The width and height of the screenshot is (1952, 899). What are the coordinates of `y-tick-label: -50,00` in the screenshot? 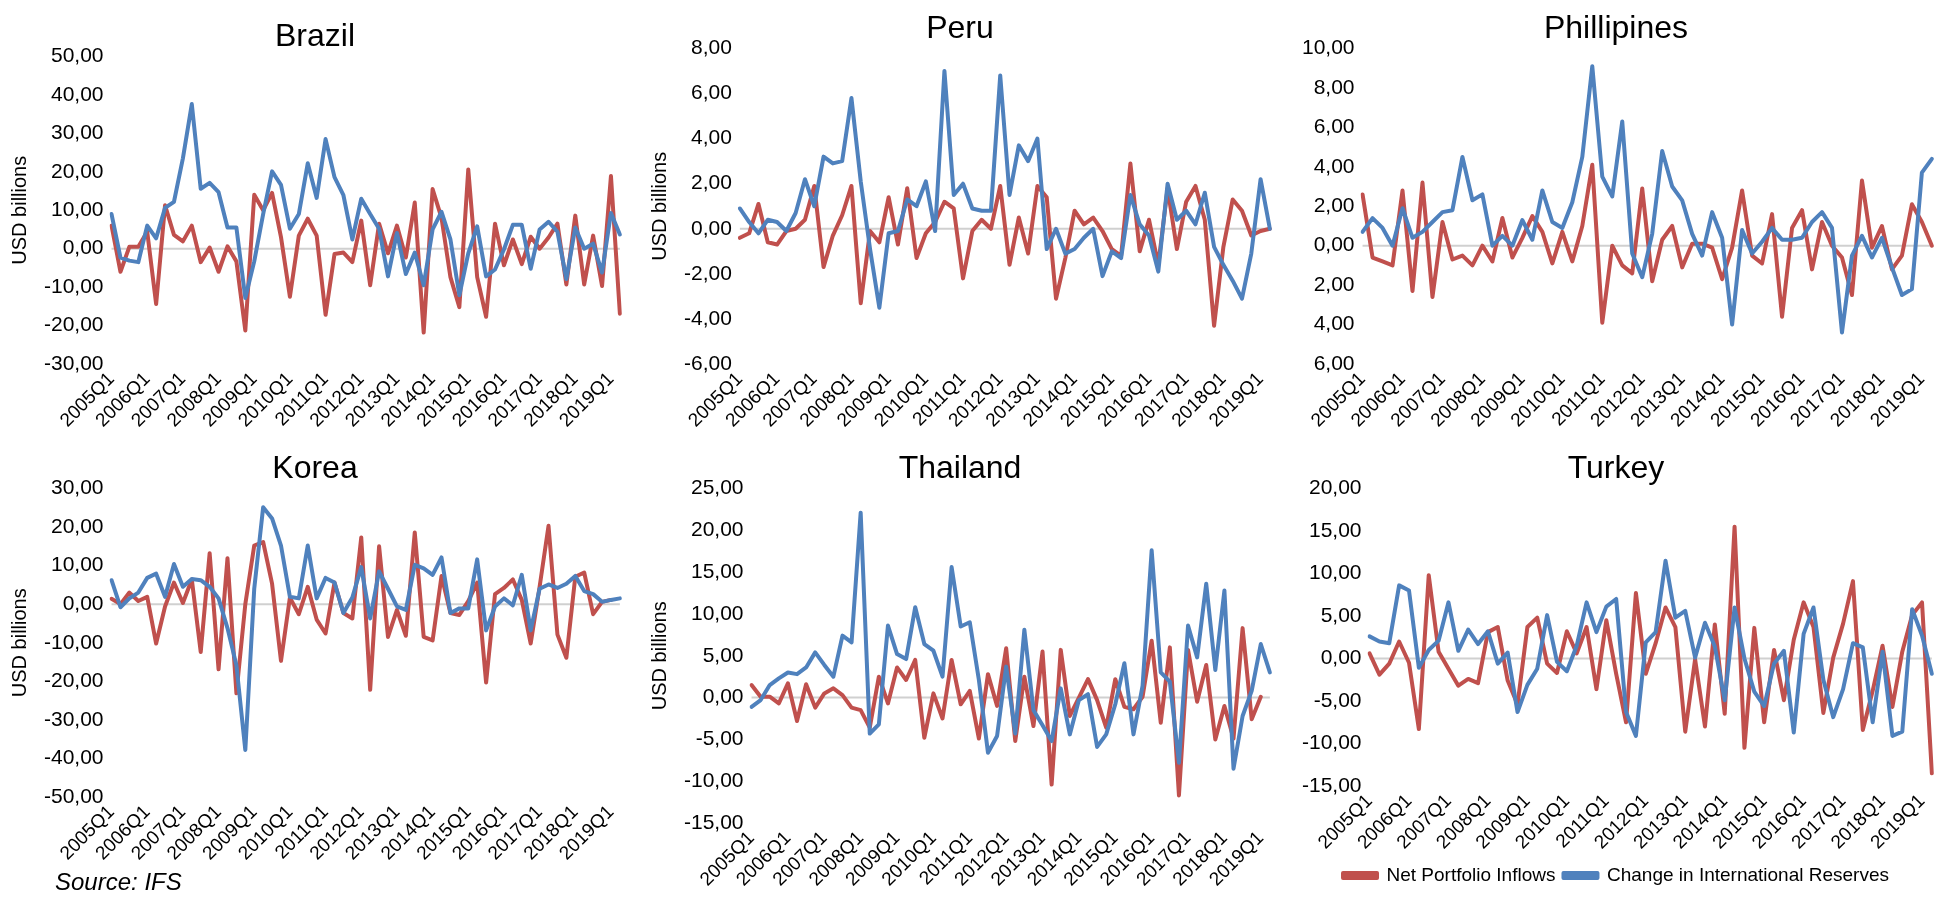 It's located at (74, 795).